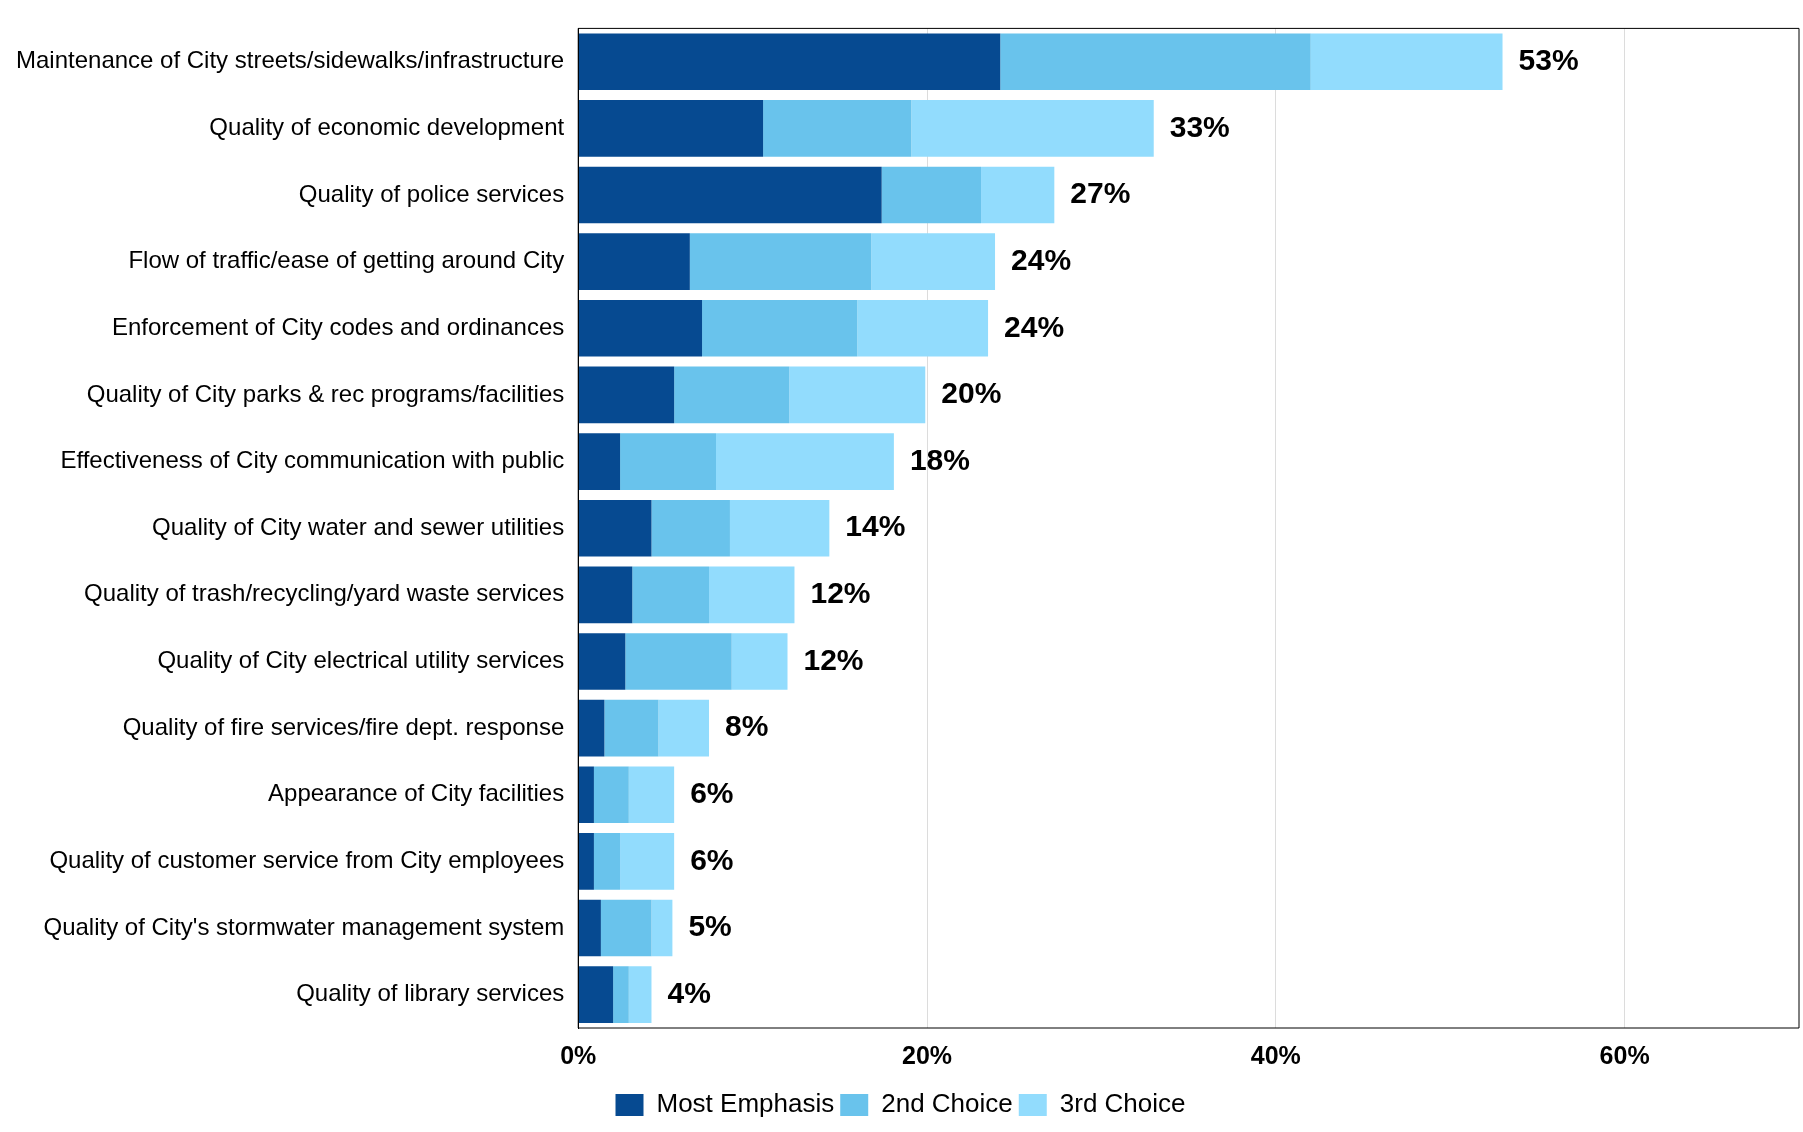 The width and height of the screenshot is (1803, 1132). What do you see at coordinates (1100, 193) in the screenshot?
I see `total-label: 27%` at bounding box center [1100, 193].